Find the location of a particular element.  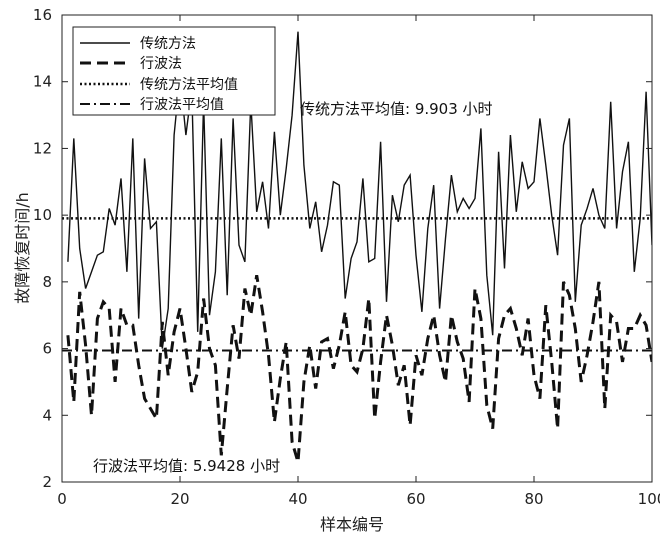

legend-box is located at coordinates (174, 71).